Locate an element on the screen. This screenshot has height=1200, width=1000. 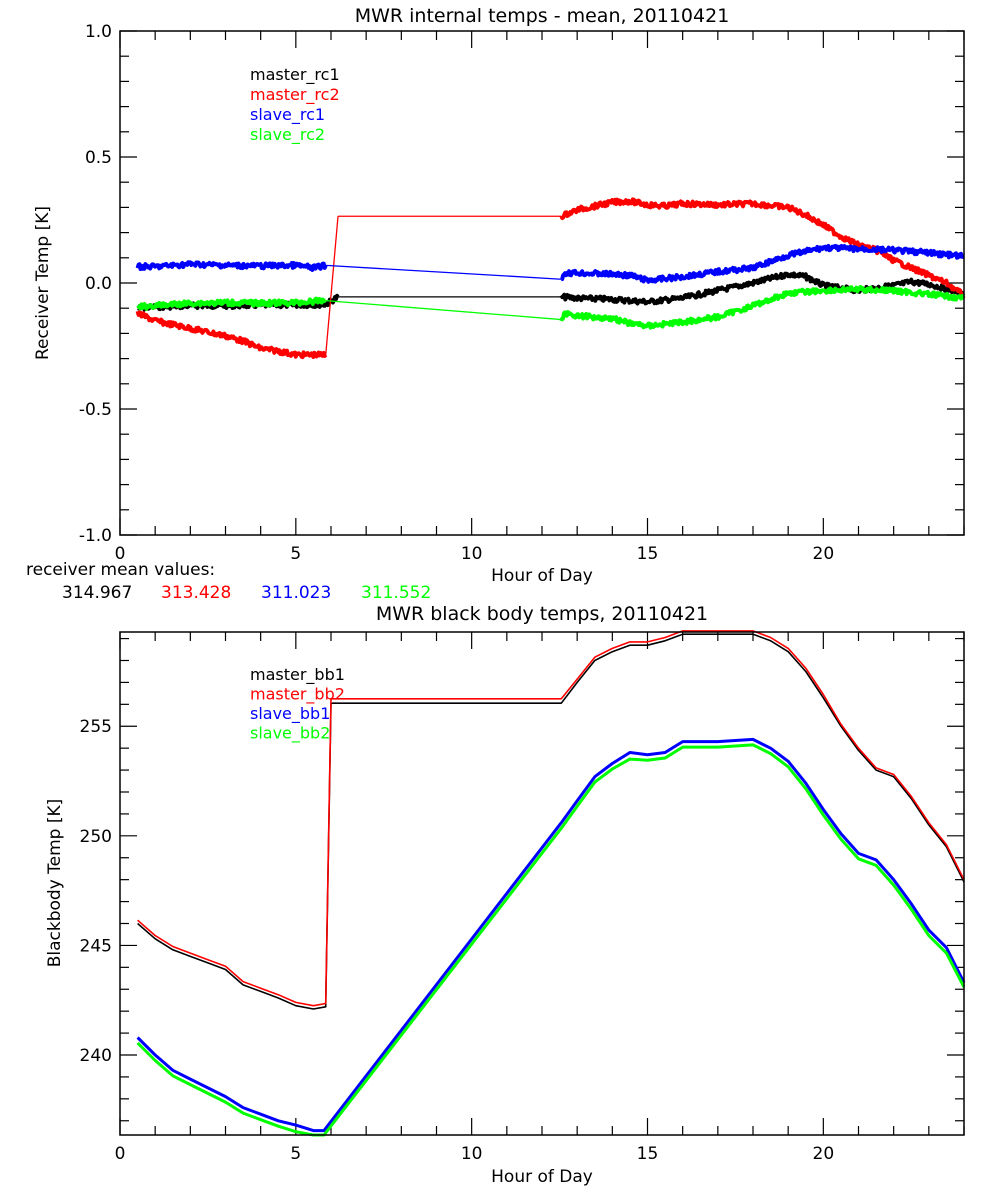
series-connector-master_rc2 is located at coordinates (332, 285).